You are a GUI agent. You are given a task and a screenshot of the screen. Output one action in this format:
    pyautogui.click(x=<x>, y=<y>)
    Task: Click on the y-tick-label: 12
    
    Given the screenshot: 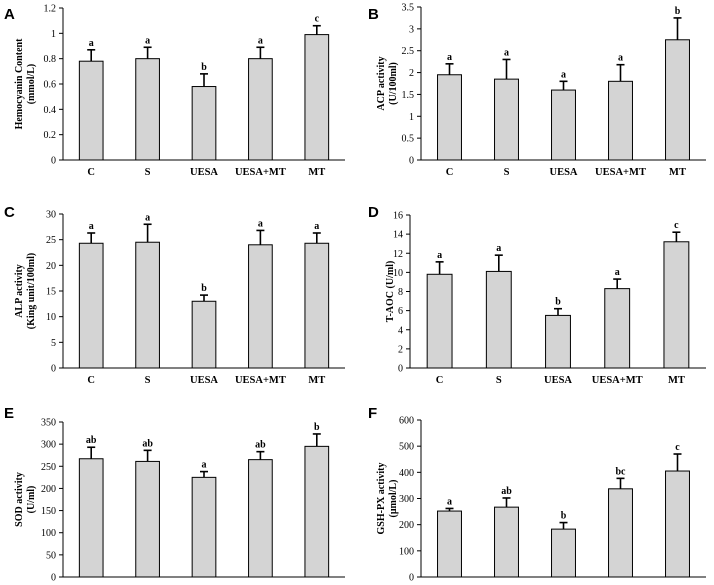 What is the action you would take?
    pyautogui.click(x=398, y=254)
    